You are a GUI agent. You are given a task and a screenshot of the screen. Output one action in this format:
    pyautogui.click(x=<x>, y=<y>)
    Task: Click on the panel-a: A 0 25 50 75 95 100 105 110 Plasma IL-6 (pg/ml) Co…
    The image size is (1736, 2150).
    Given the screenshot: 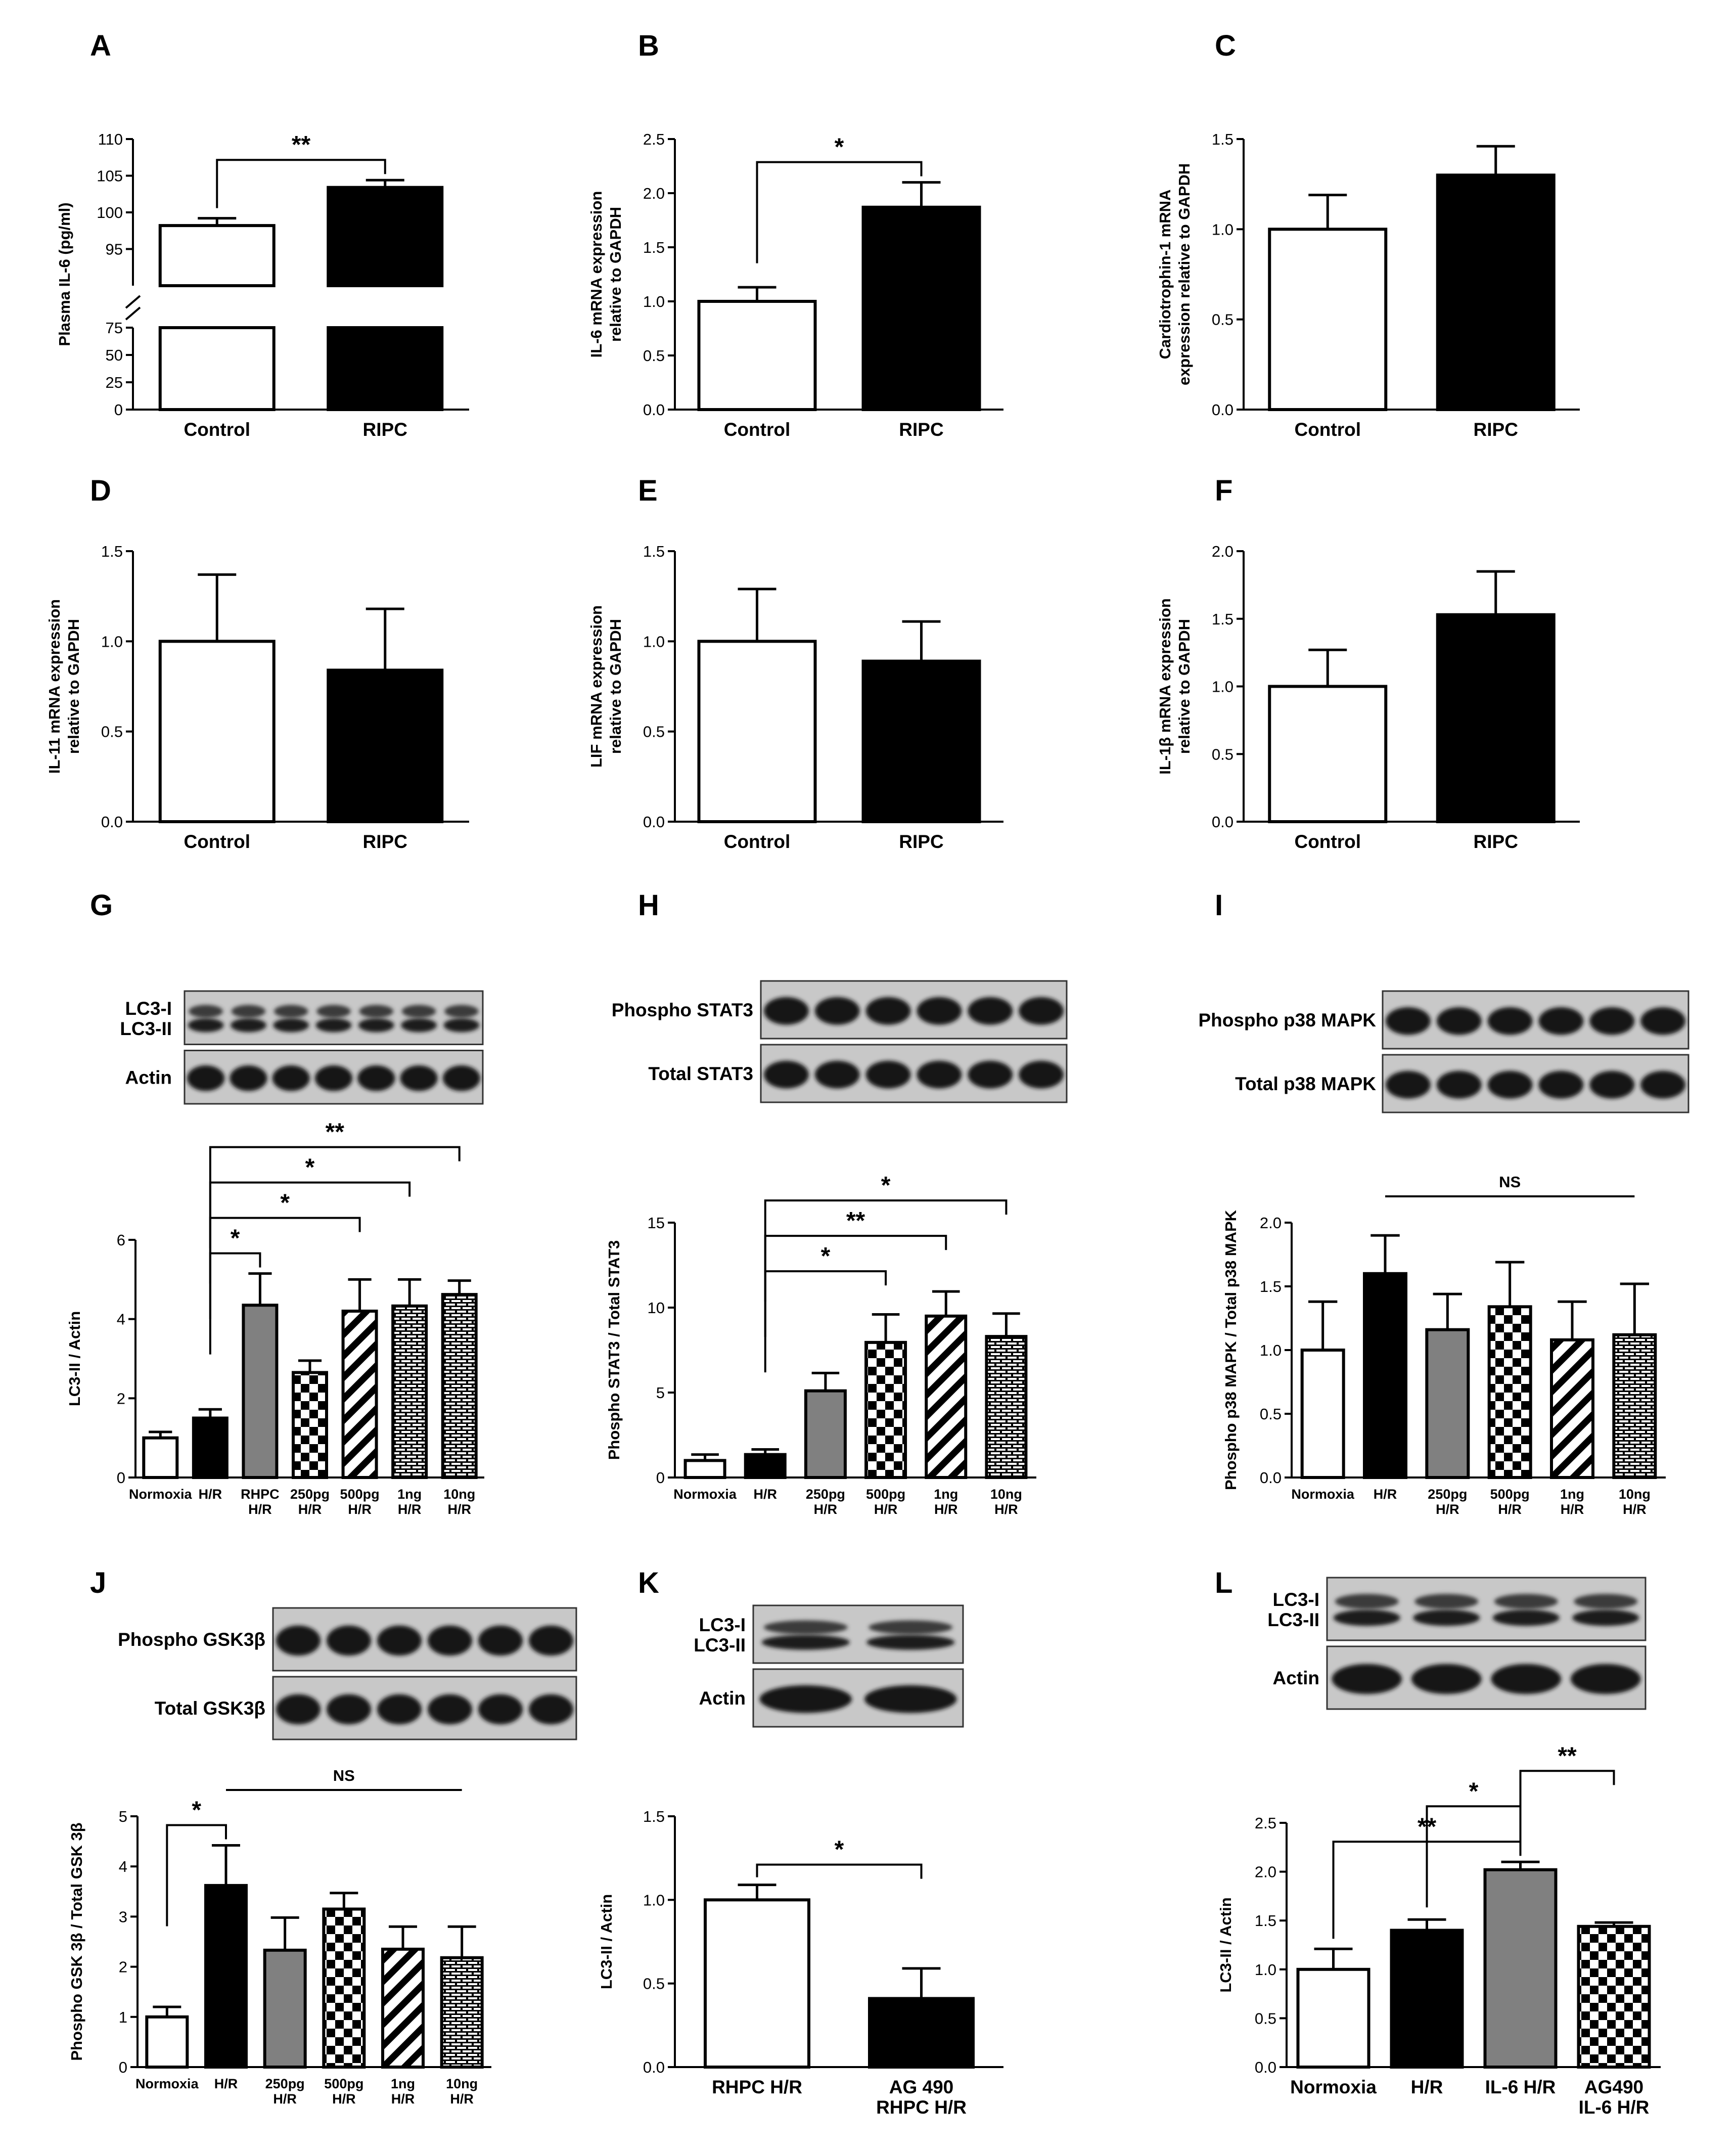 What is the action you would take?
    pyautogui.click(x=262, y=234)
    